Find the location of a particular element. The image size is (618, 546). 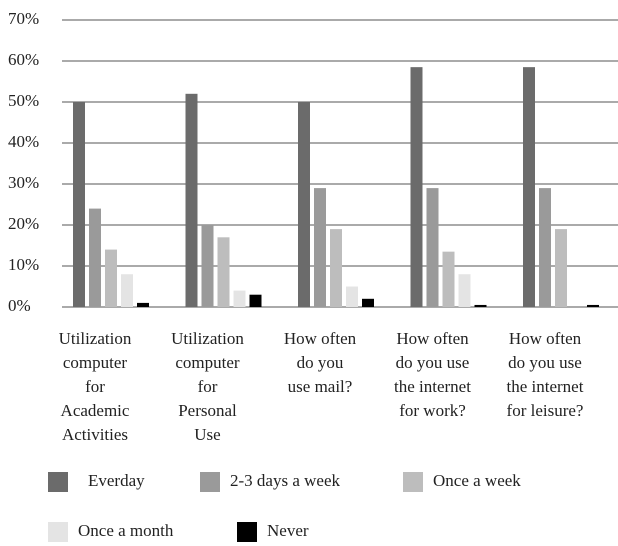

y-tick-label: 60% is located at coordinates (23, 59).